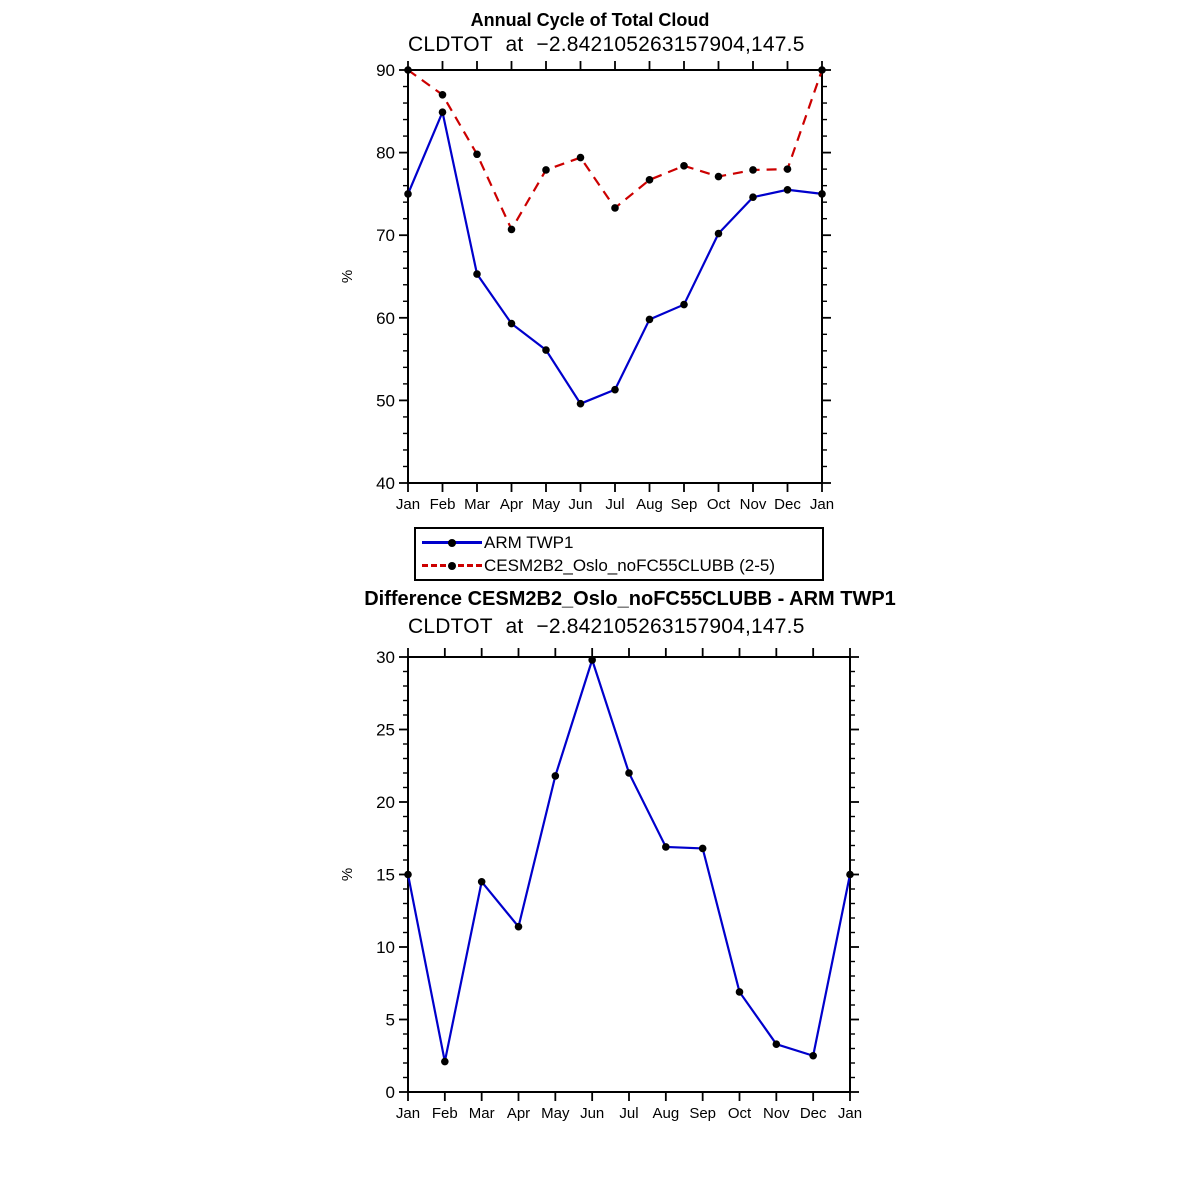 Image resolution: width=1183 pixels, height=1183 pixels. I want to click on svg-text: 5, so click(390, 1020).